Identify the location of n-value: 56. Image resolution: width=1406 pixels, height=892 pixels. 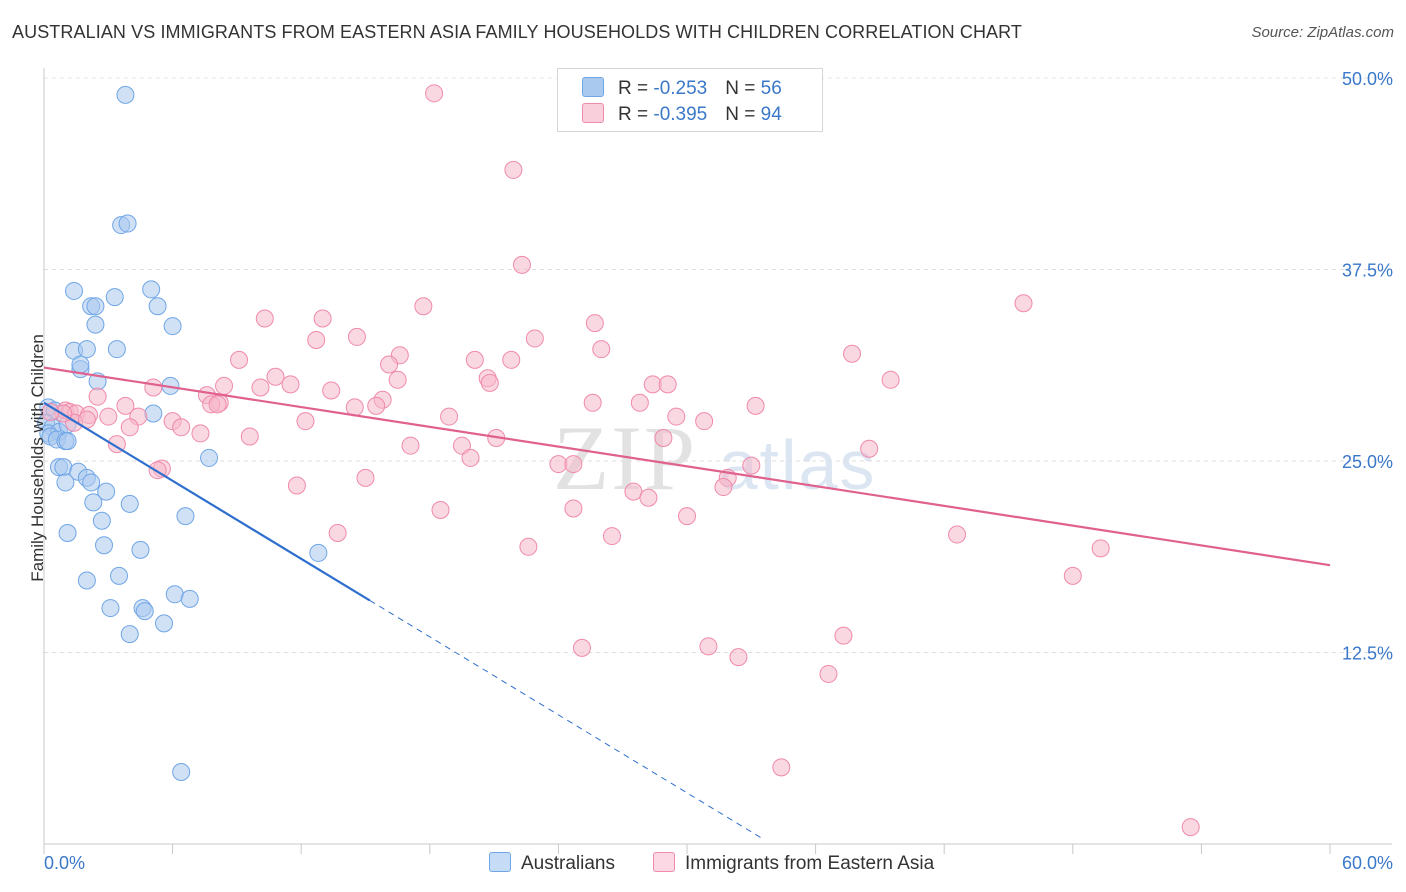
(771, 88).